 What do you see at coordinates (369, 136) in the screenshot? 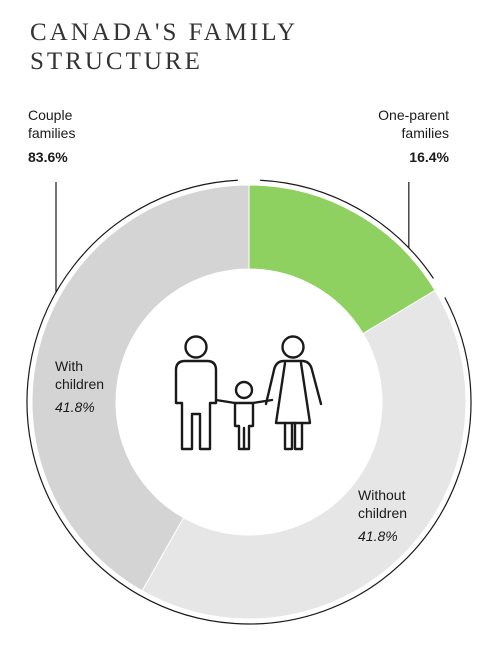
I see `one-parent-families-label: One-parent families 16.4%` at bounding box center [369, 136].